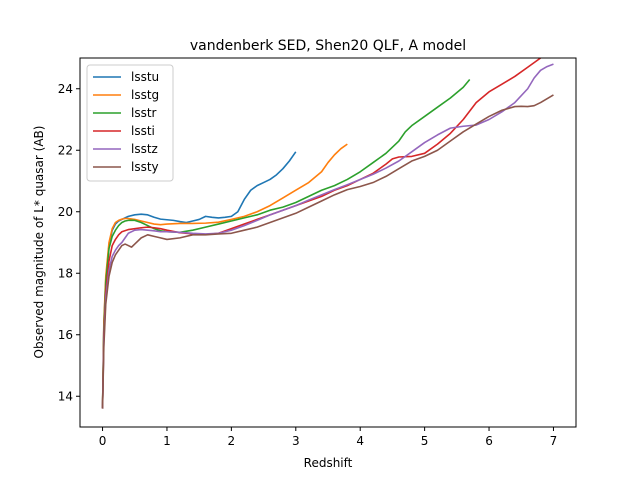 Image resolution: width=640 pixels, height=480 pixels. I want to click on legend: lsstu lsstg lsstr lssti lsstz lssty, so click(130, 123).